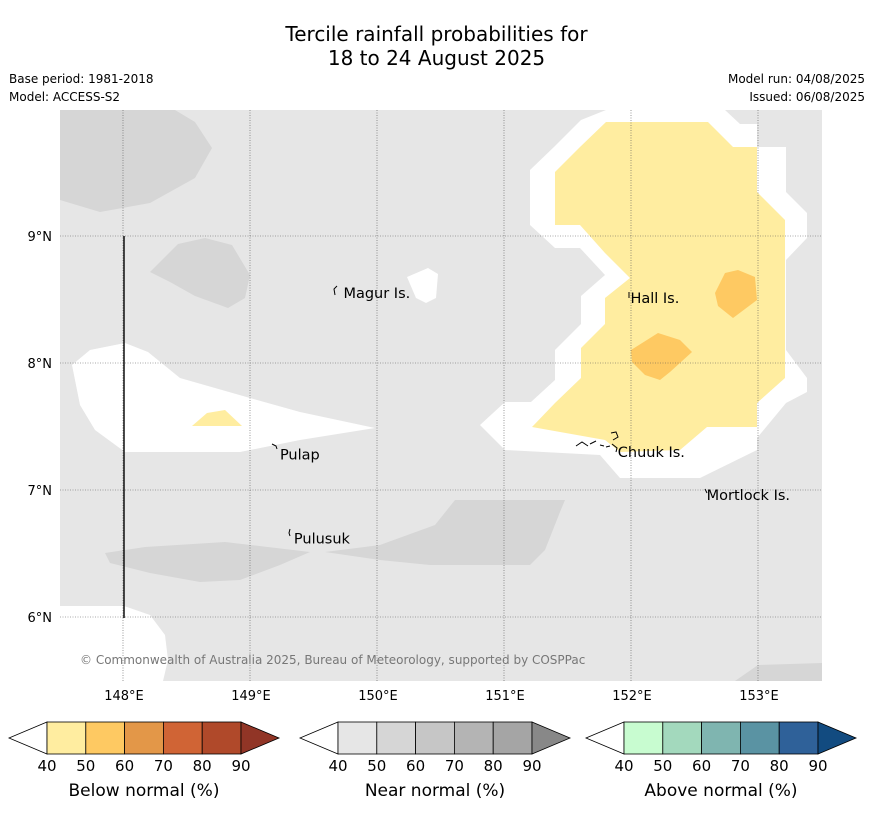  Describe the element at coordinates (658, 287) in the screenshot. I see `below-40-area-east` at that location.